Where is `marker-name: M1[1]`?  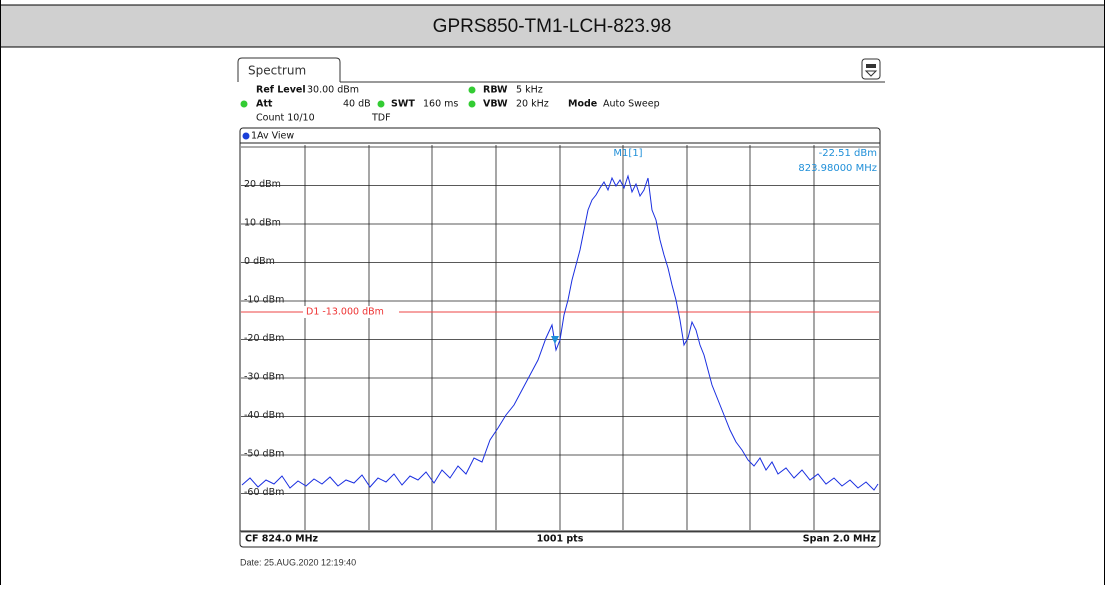 marker-name: M1[1] is located at coordinates (627, 153).